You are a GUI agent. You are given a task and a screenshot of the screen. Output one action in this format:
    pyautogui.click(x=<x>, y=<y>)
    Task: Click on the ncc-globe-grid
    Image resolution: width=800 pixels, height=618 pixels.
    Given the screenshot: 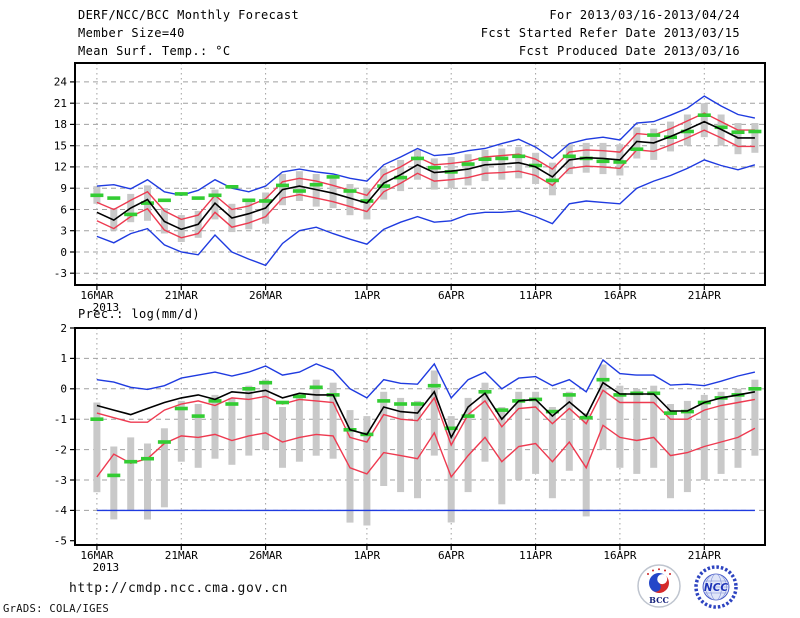 What is the action you would take?
    pyautogui.click(x=716, y=587)
    